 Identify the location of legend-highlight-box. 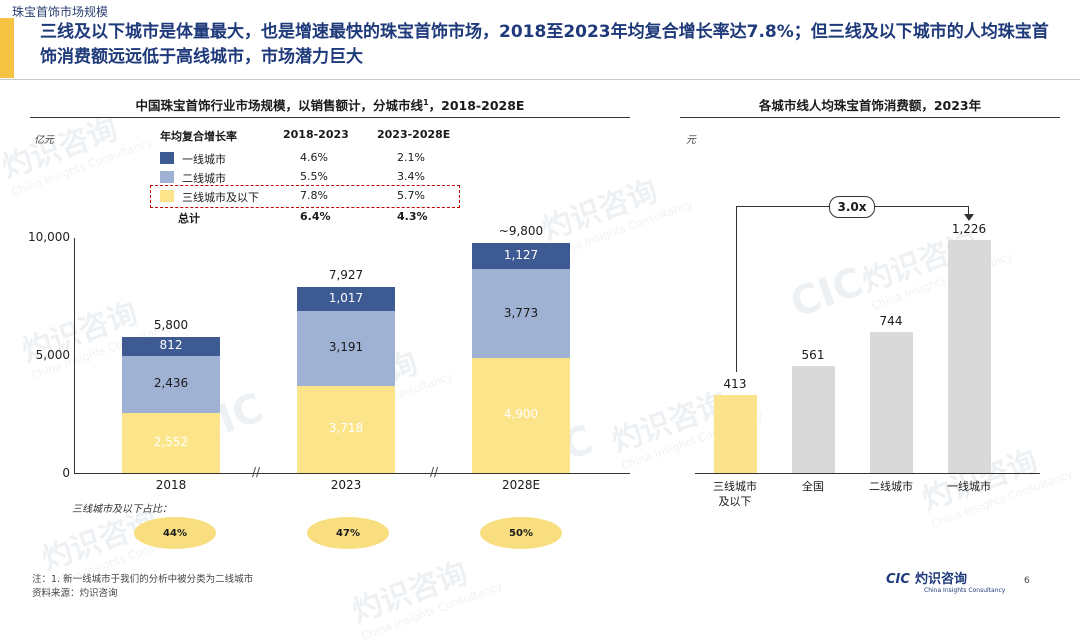
(305, 196).